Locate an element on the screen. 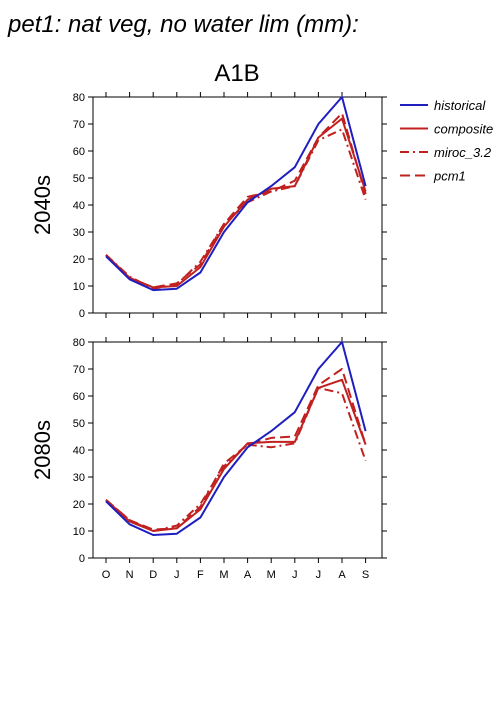 The image size is (501, 709). period-label: 2040s is located at coordinates (42, 205).